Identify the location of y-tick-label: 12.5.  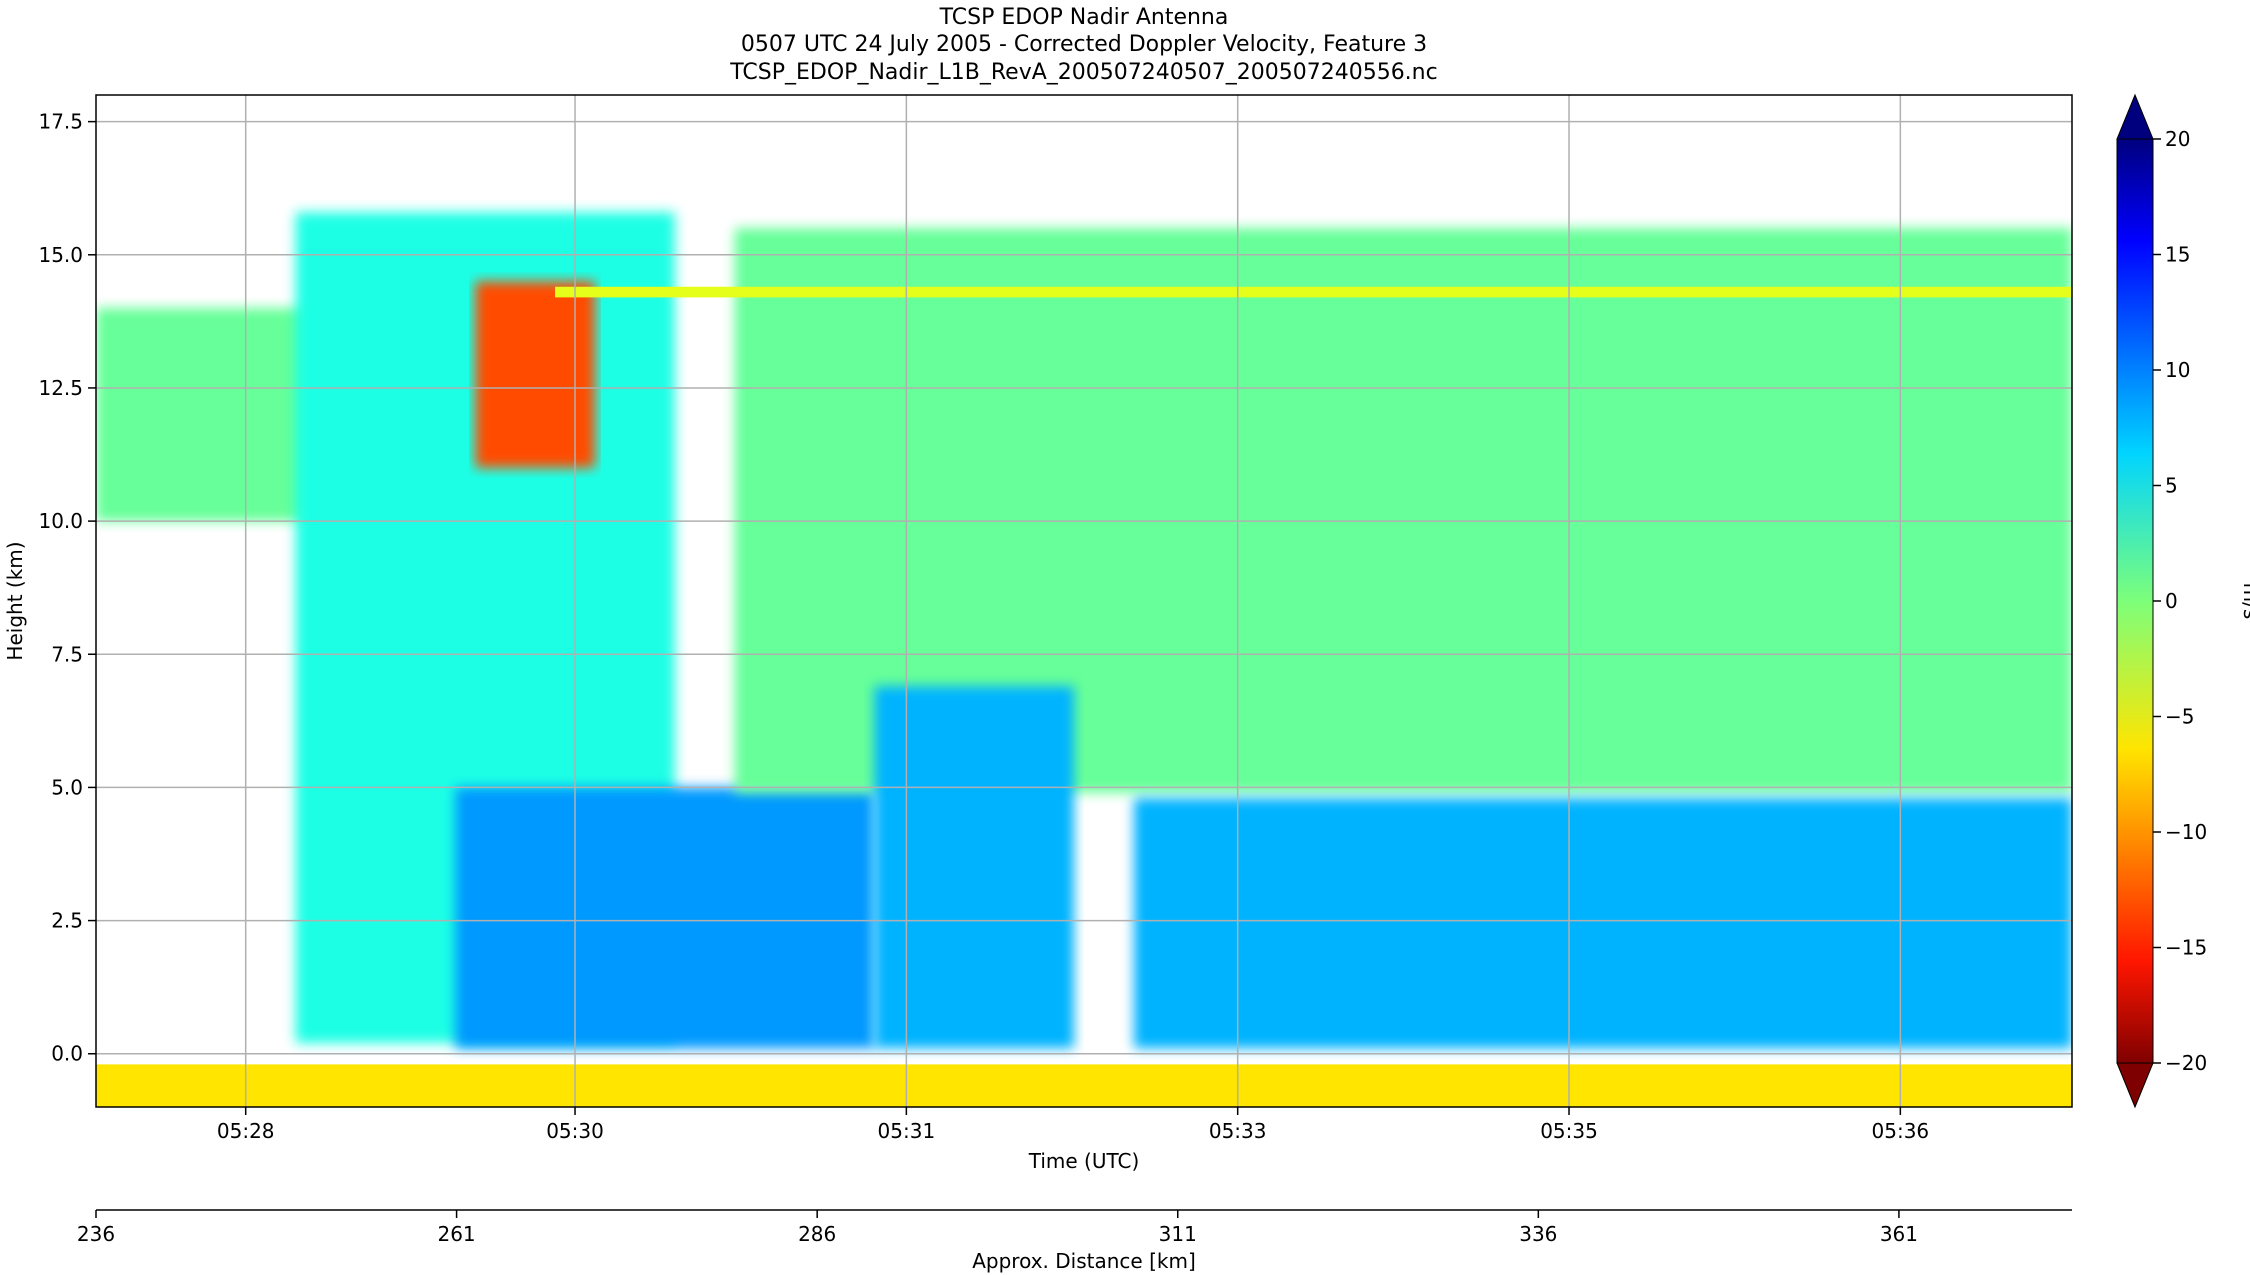
(60, 388).